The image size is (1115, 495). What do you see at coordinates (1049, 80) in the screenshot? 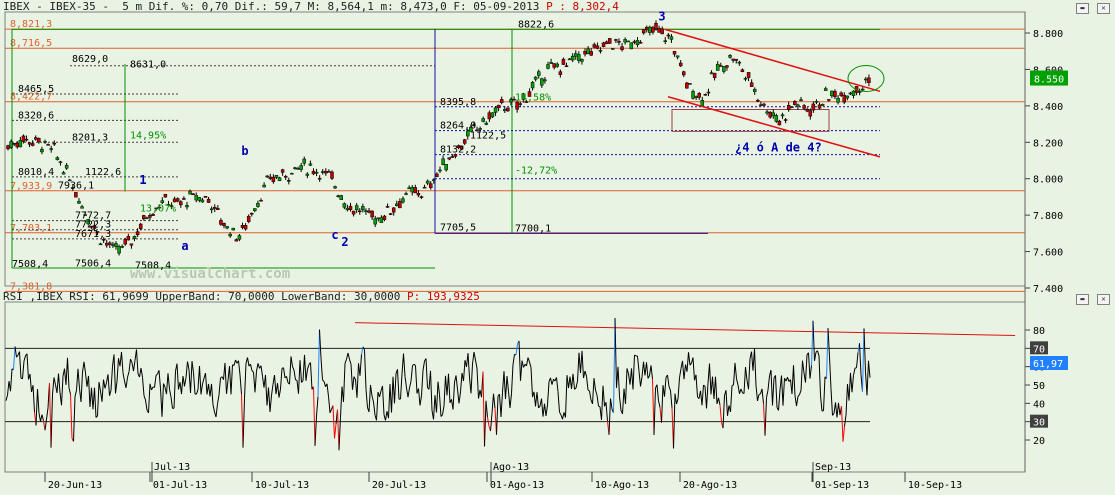
I see `current-price-label: 8.550` at bounding box center [1049, 80].